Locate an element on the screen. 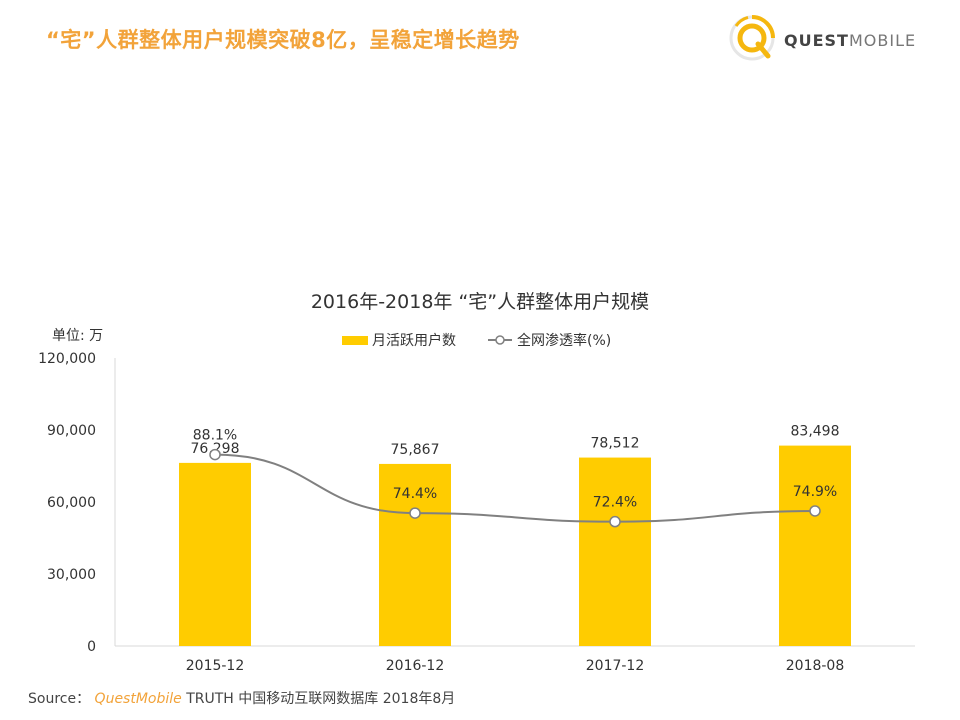  source-brand: QuestMobile is located at coordinates (138, 699).